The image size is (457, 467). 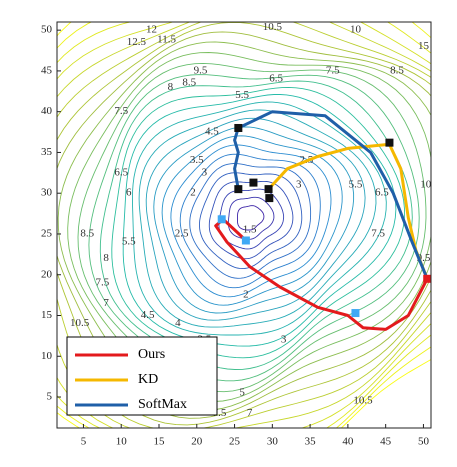 I want to click on legend: Ours KD SoftMax, so click(x=142, y=376).